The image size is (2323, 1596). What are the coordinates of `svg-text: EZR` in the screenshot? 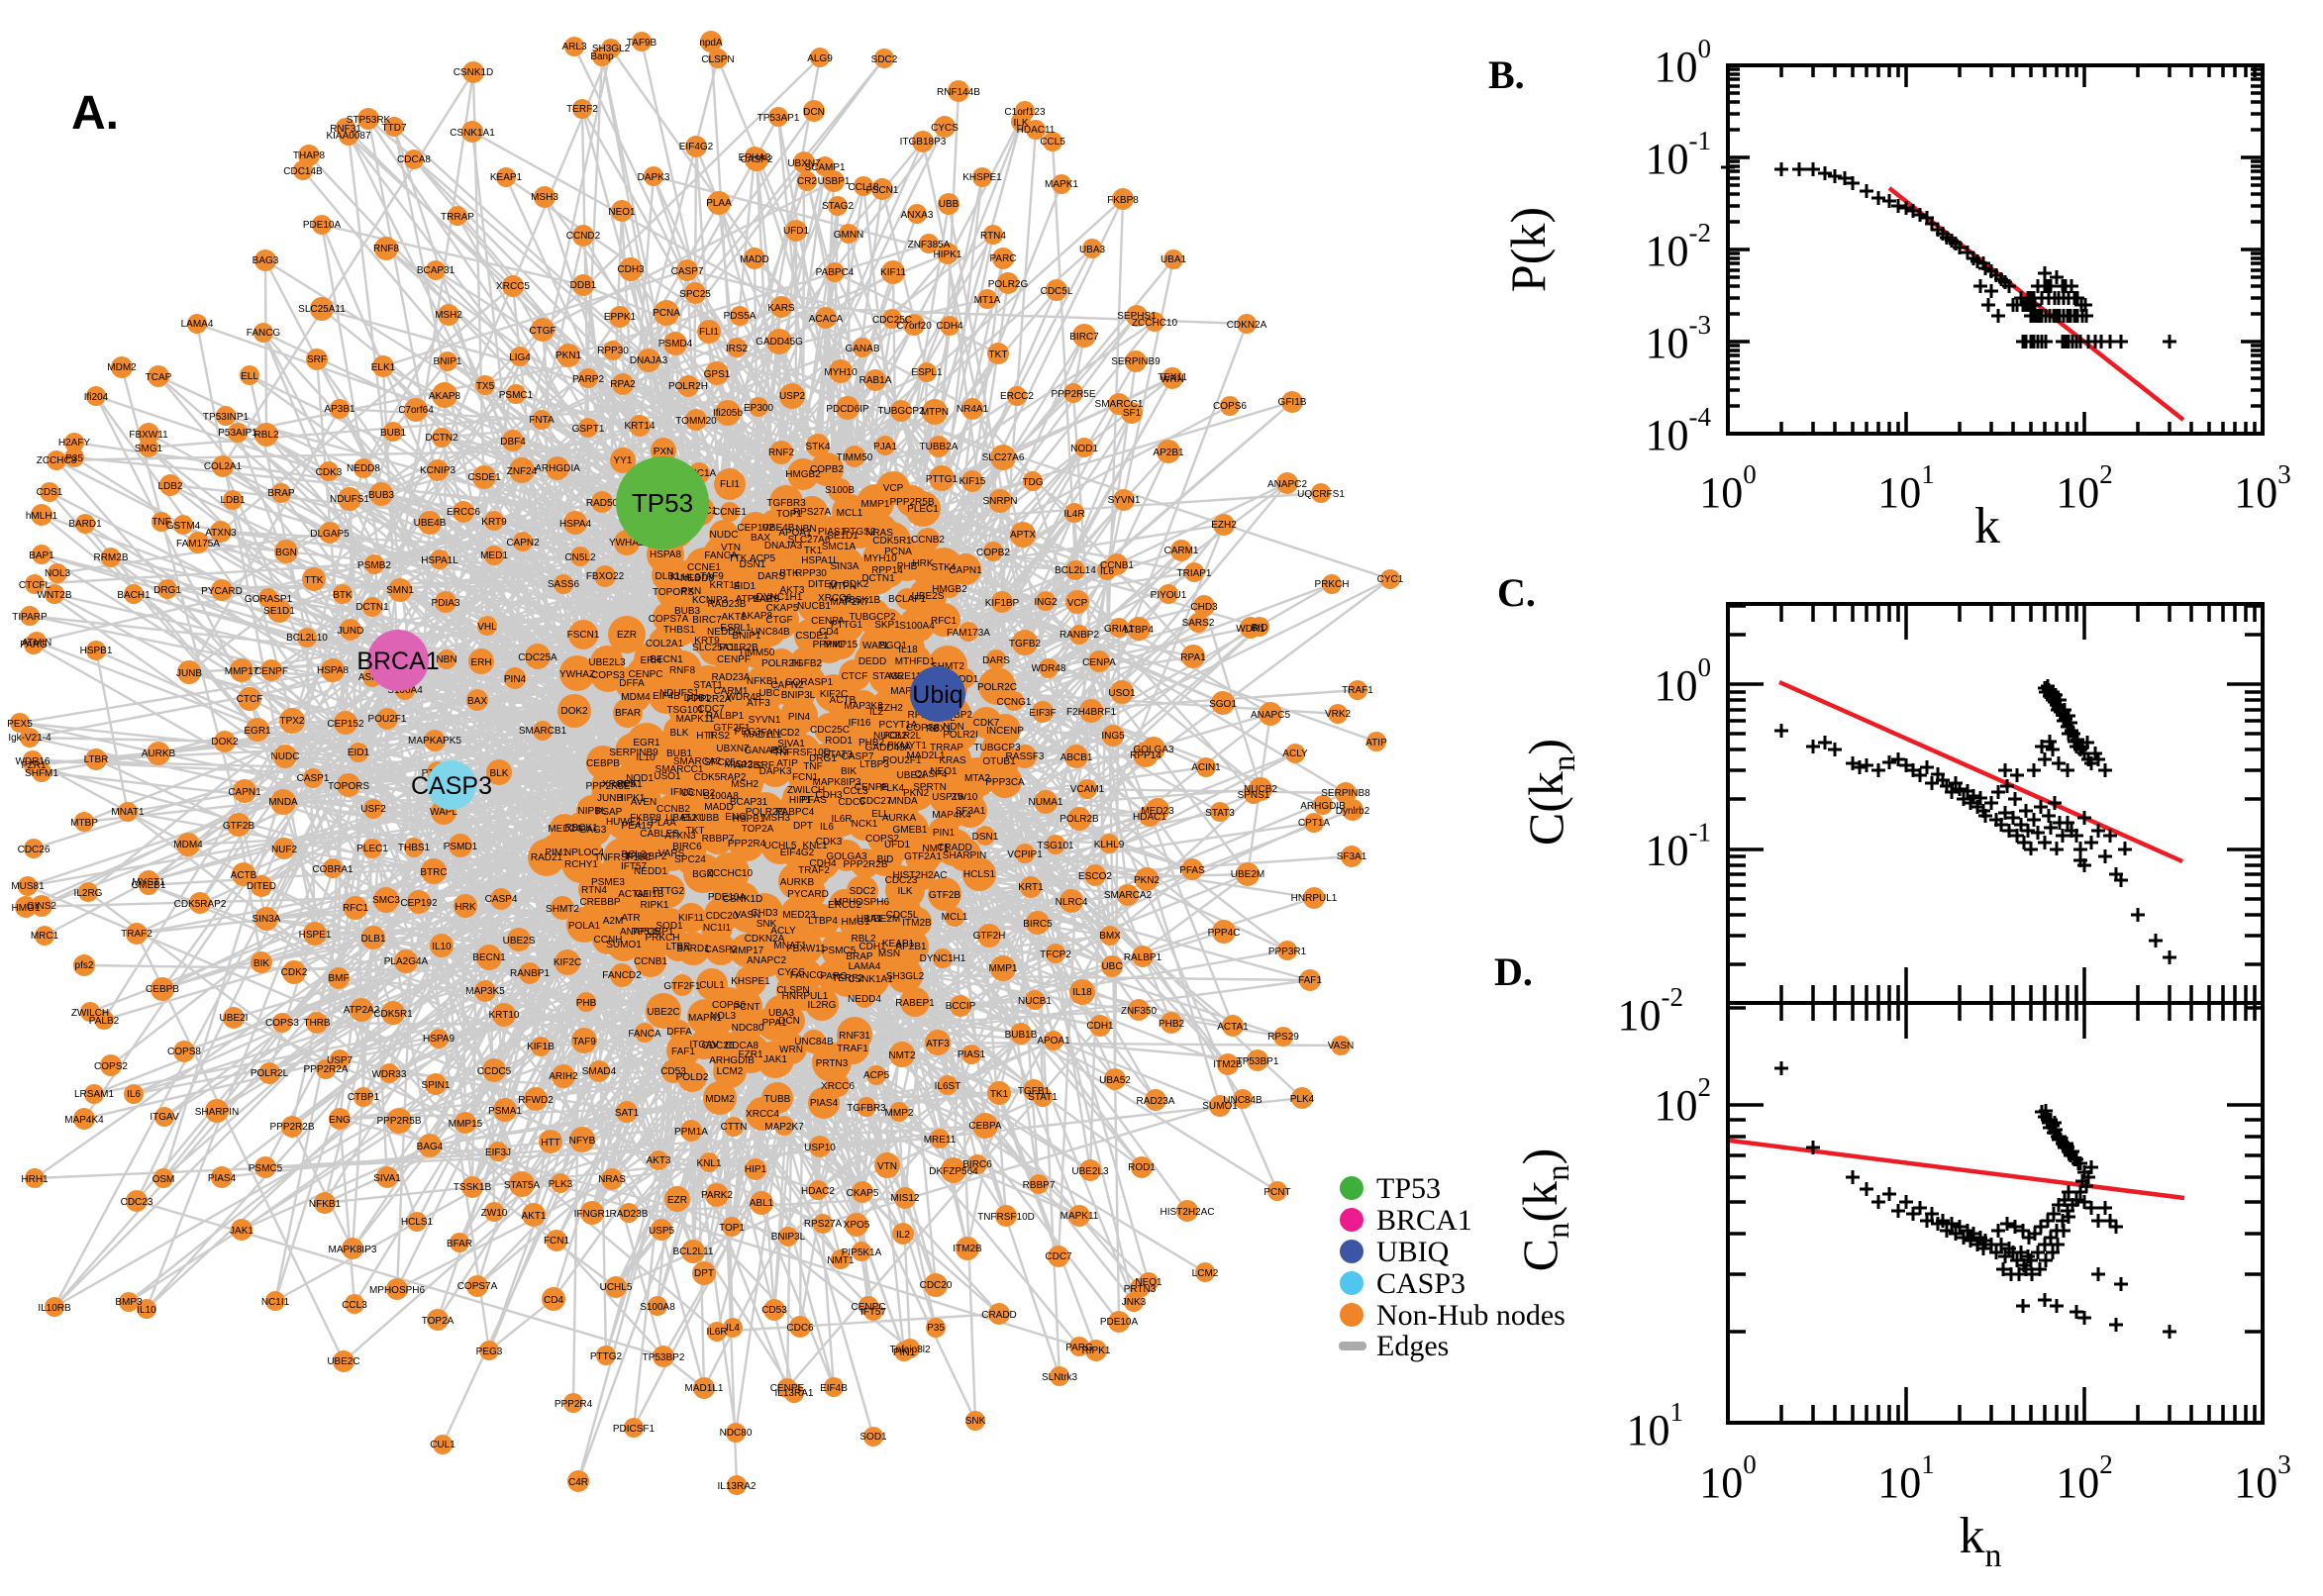 It's located at (677, 1200).